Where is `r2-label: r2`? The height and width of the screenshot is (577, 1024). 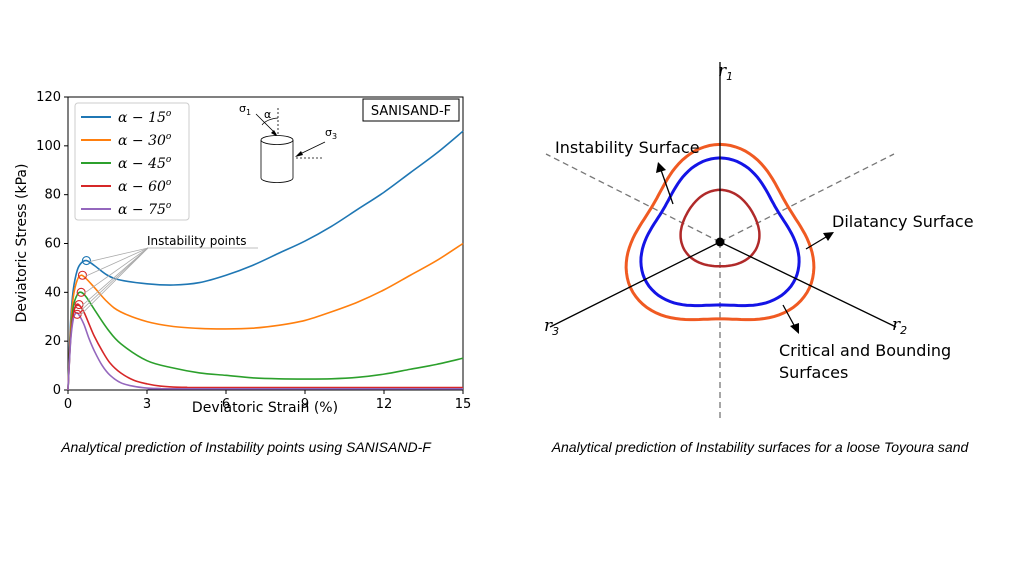 r2-label: r2 is located at coordinates (899, 326).